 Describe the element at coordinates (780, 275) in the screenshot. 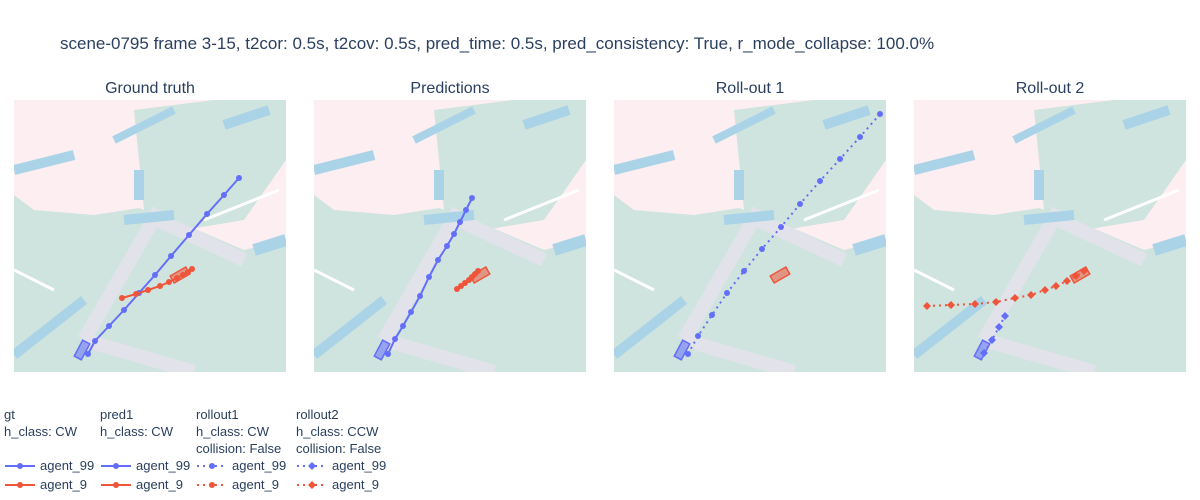

I see `agent_9-box` at that location.